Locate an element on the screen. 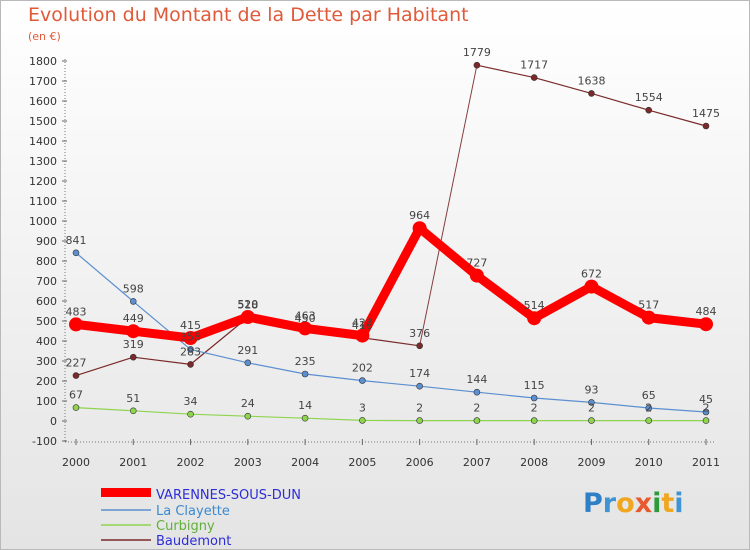 This screenshot has height=550, width=750. data-label: 598 is located at coordinates (133, 288).